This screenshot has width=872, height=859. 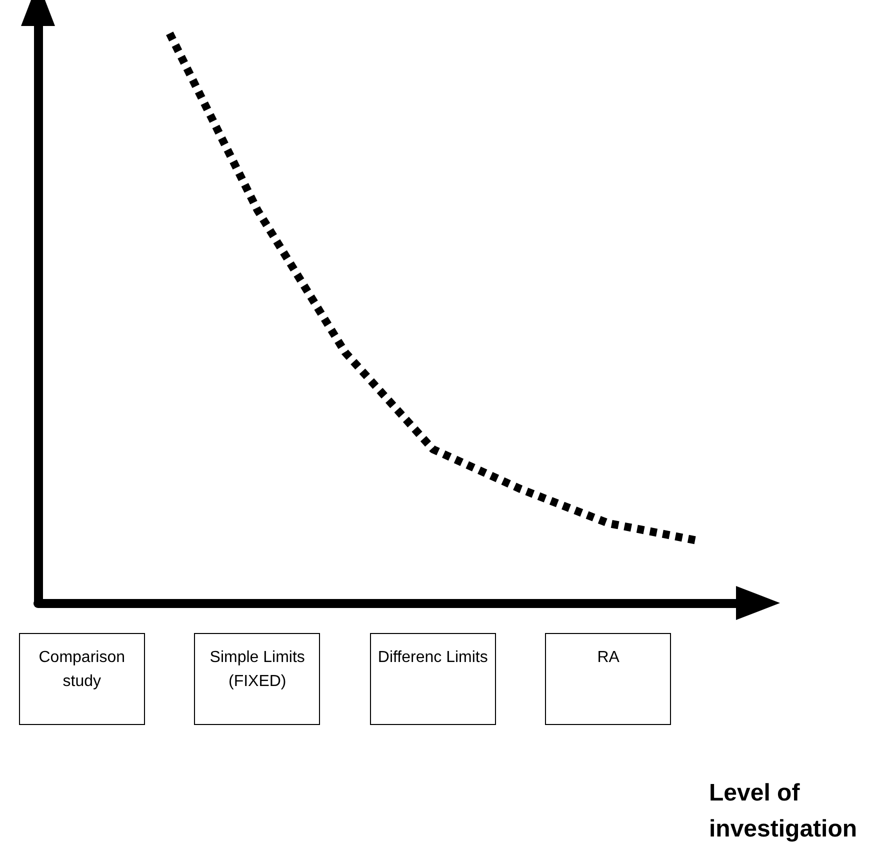 I want to click on x-tick-label: RA, so click(x=608, y=679).